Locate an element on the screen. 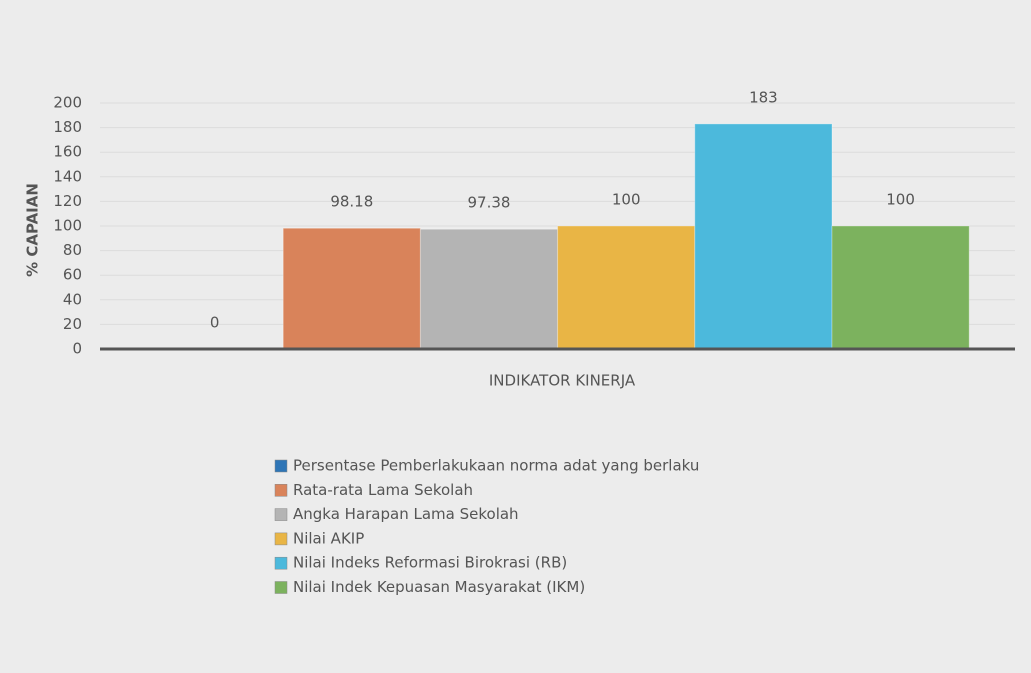 Image resolution: width=1031 pixels, height=673 pixels. data-label: 98.18 is located at coordinates (351, 202).